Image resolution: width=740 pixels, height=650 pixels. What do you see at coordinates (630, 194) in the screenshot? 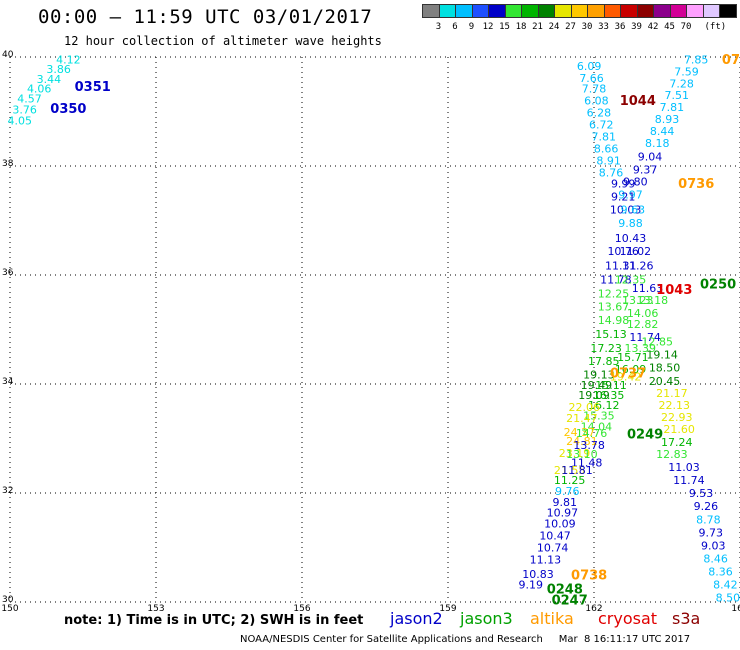
I see `wave-height-label: 9.97` at bounding box center [630, 194].